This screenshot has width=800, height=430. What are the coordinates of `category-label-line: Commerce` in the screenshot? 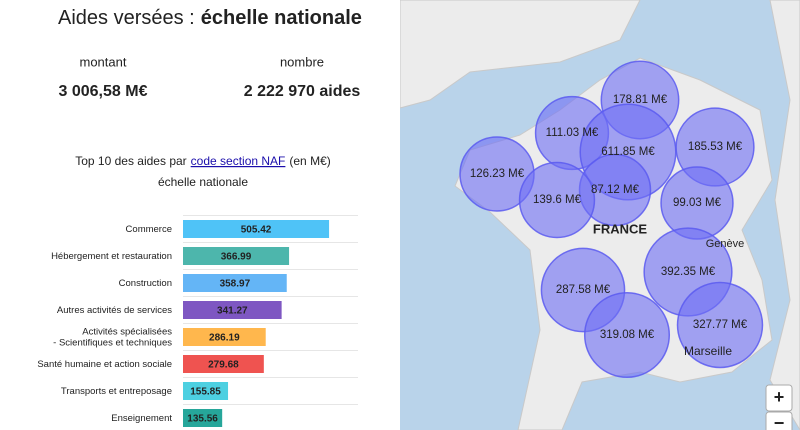 It's located at (149, 229).